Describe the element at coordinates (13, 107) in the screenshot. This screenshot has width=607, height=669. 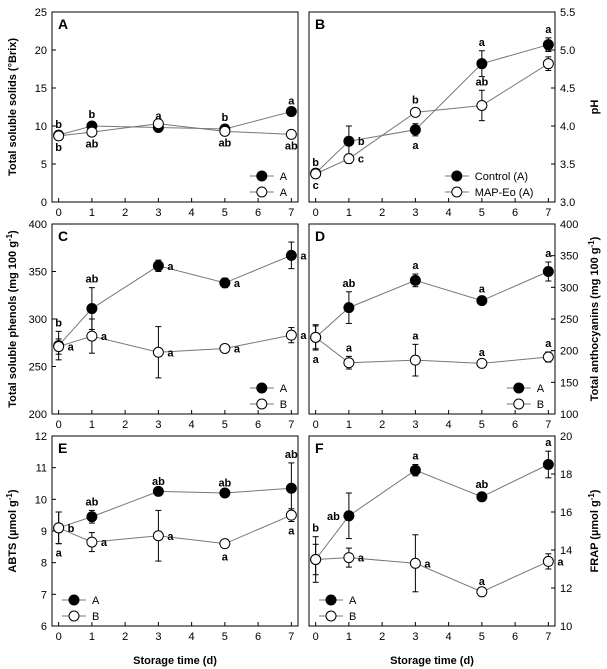
I see `y-axis-label: Total soluble solids (°Brix)` at that location.